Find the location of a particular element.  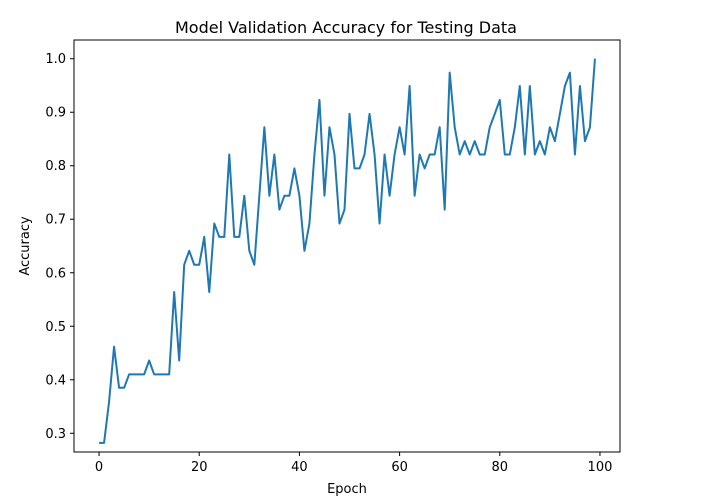

x-axis-ticks: 0 20 40 60 80 100 is located at coordinates (353, 463).